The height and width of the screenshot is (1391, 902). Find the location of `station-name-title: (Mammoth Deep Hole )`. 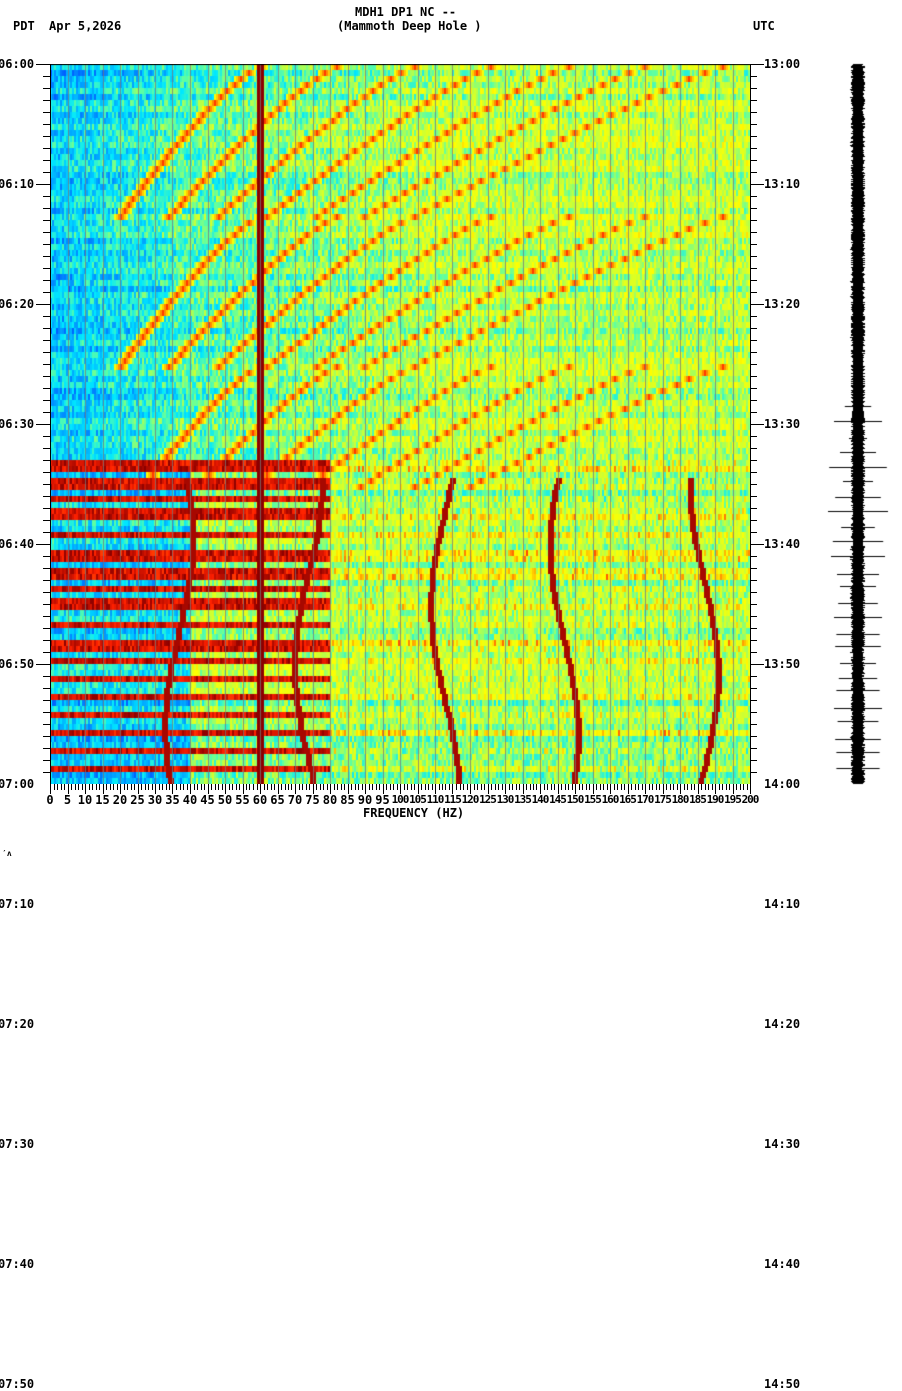

station-name-title: (Mammoth Deep Hole ) is located at coordinates (409, 26).